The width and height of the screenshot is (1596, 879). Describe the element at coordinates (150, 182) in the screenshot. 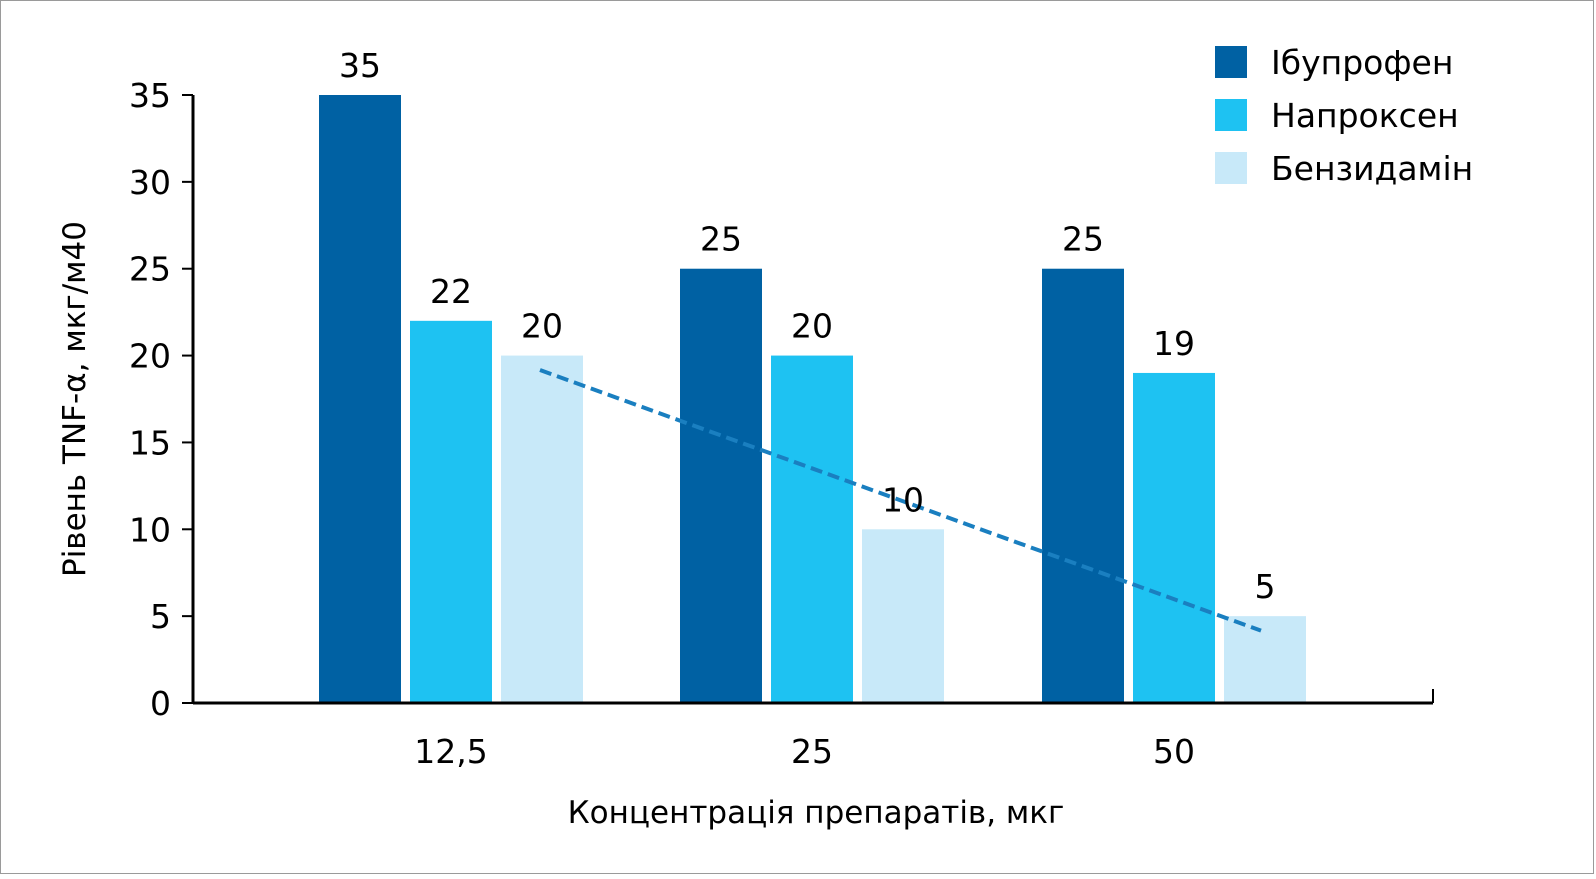

I see `y-tick-label: 30` at that location.